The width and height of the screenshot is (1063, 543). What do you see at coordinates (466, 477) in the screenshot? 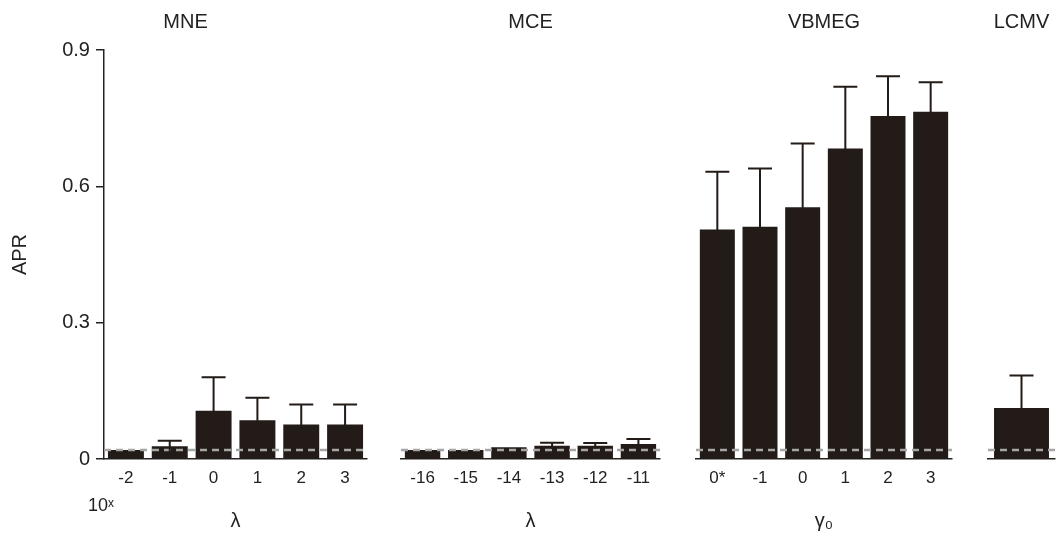
I see `x-tick-label: -15` at bounding box center [466, 477].